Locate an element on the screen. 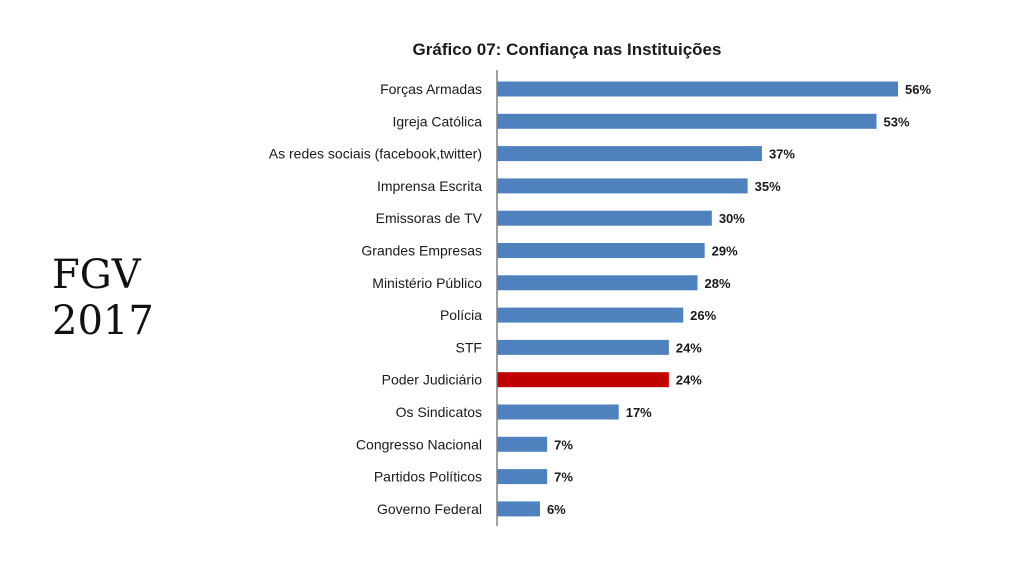  source-year-label: FGV 2017 is located at coordinates (103, 298).